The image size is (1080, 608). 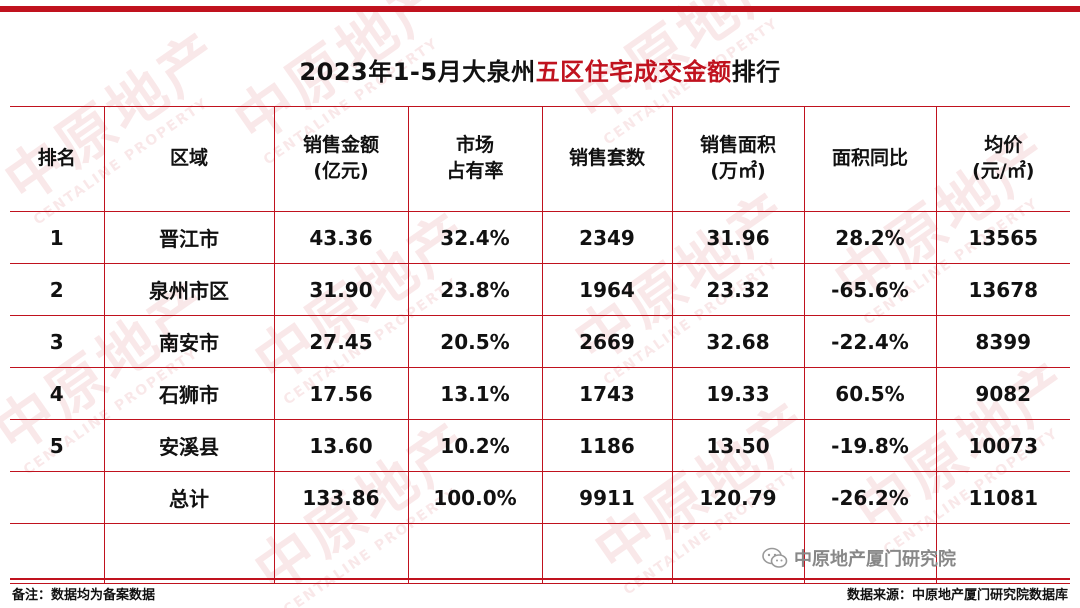 What do you see at coordinates (607, 341) in the screenshot?
I see `cell-units: 2669` at bounding box center [607, 341].